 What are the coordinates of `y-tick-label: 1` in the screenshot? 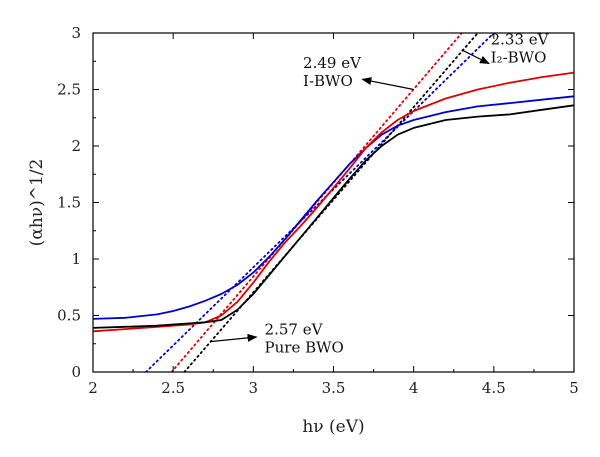 It's located at (76, 259).